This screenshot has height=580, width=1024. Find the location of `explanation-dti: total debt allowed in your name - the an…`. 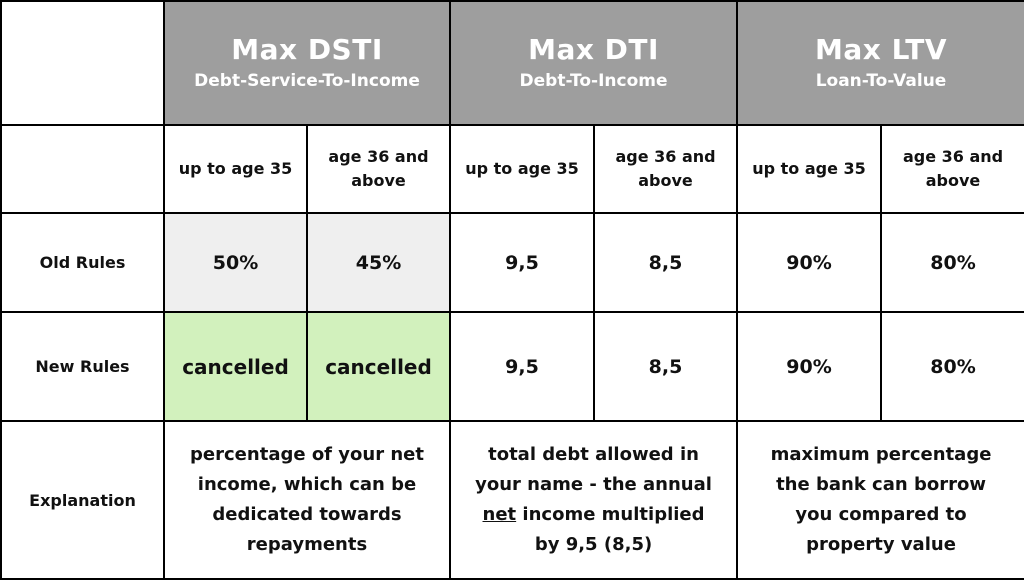

explanation-dti: total debt allowed in your name - the an… is located at coordinates (594, 500).